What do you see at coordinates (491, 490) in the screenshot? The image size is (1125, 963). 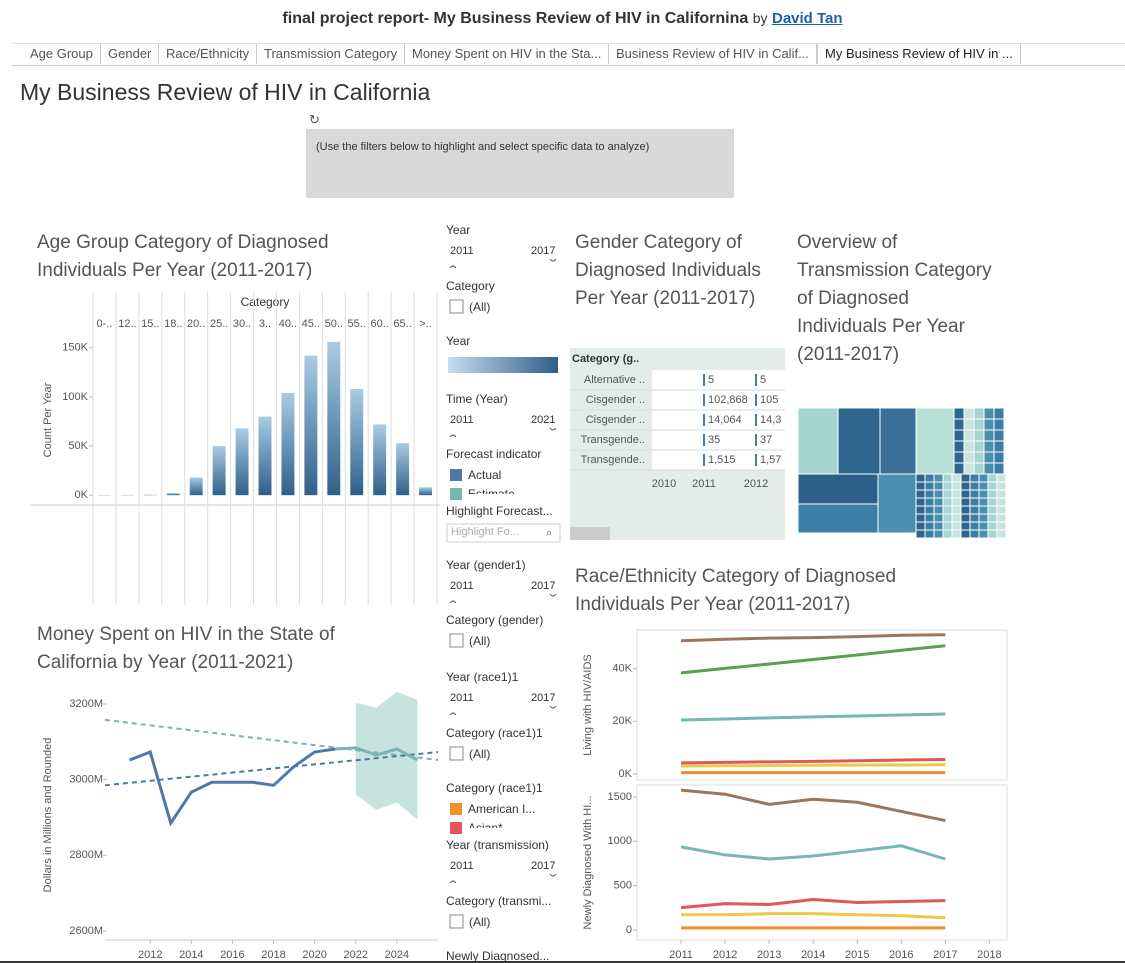 I see `legend-label: Estimate` at bounding box center [491, 490].